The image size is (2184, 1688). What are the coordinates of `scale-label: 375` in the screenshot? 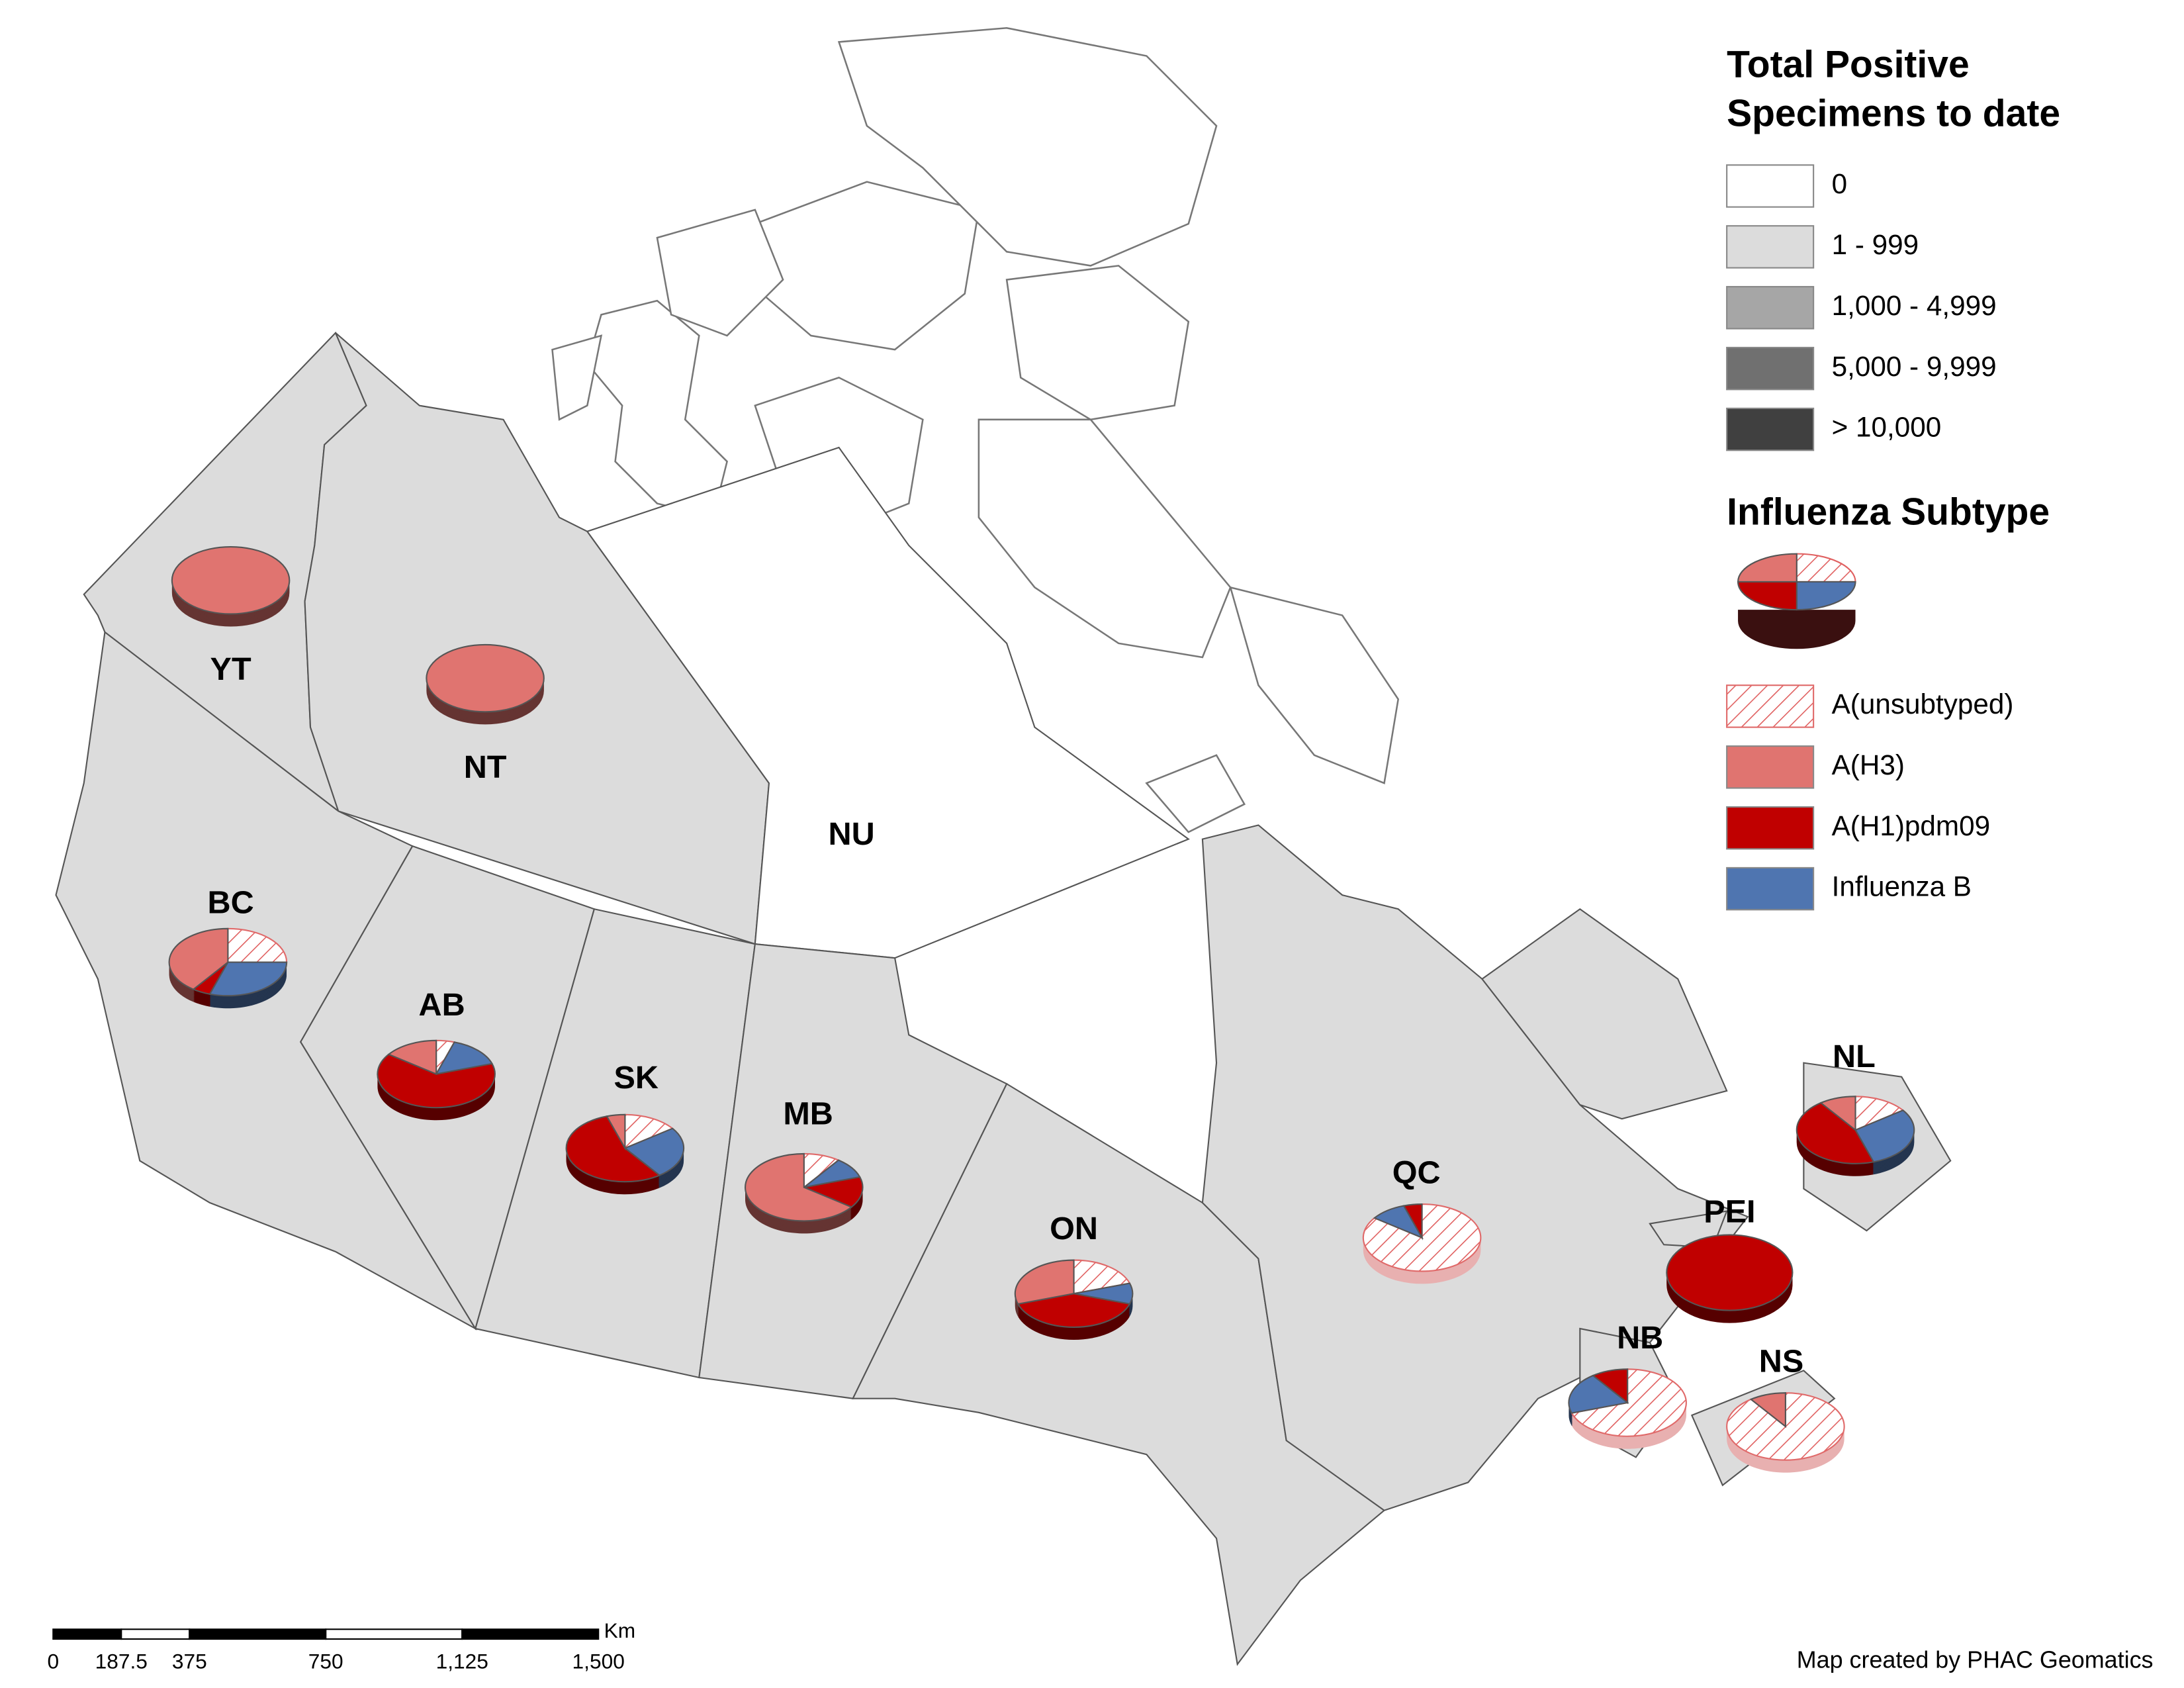 It's located at (189, 1661).